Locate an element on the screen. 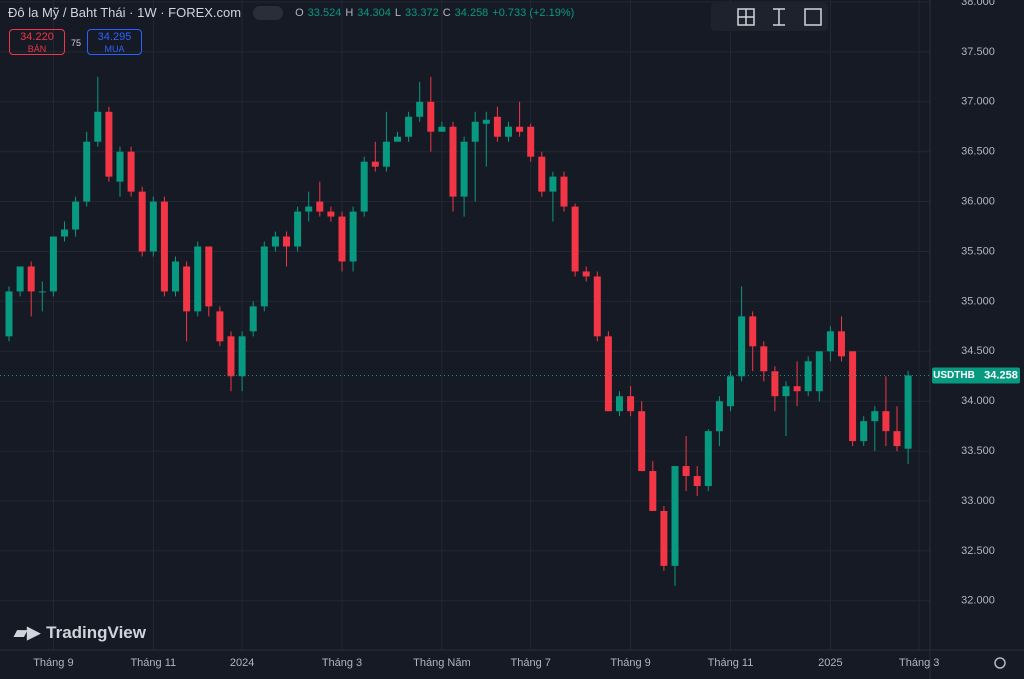 Image resolution: width=1024 pixels, height=679 pixels. o-value: 33.524 is located at coordinates (324, 12).